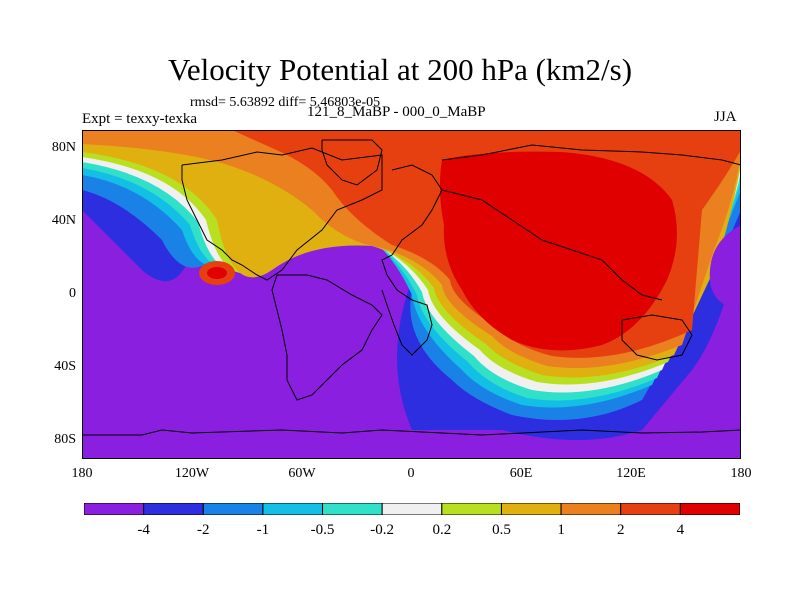 This screenshot has width=800, height=600. I want to click on field-red-blob-core, so click(217, 273).